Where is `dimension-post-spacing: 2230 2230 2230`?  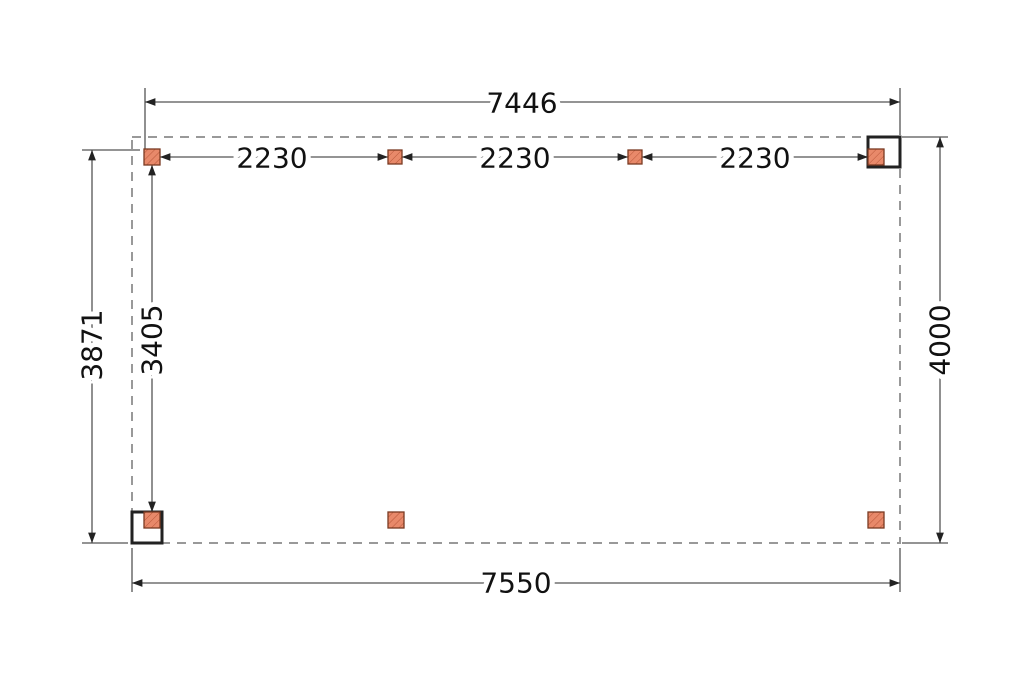
dimension-post-spacing: 2230 2230 2230 is located at coordinates (514, 158).